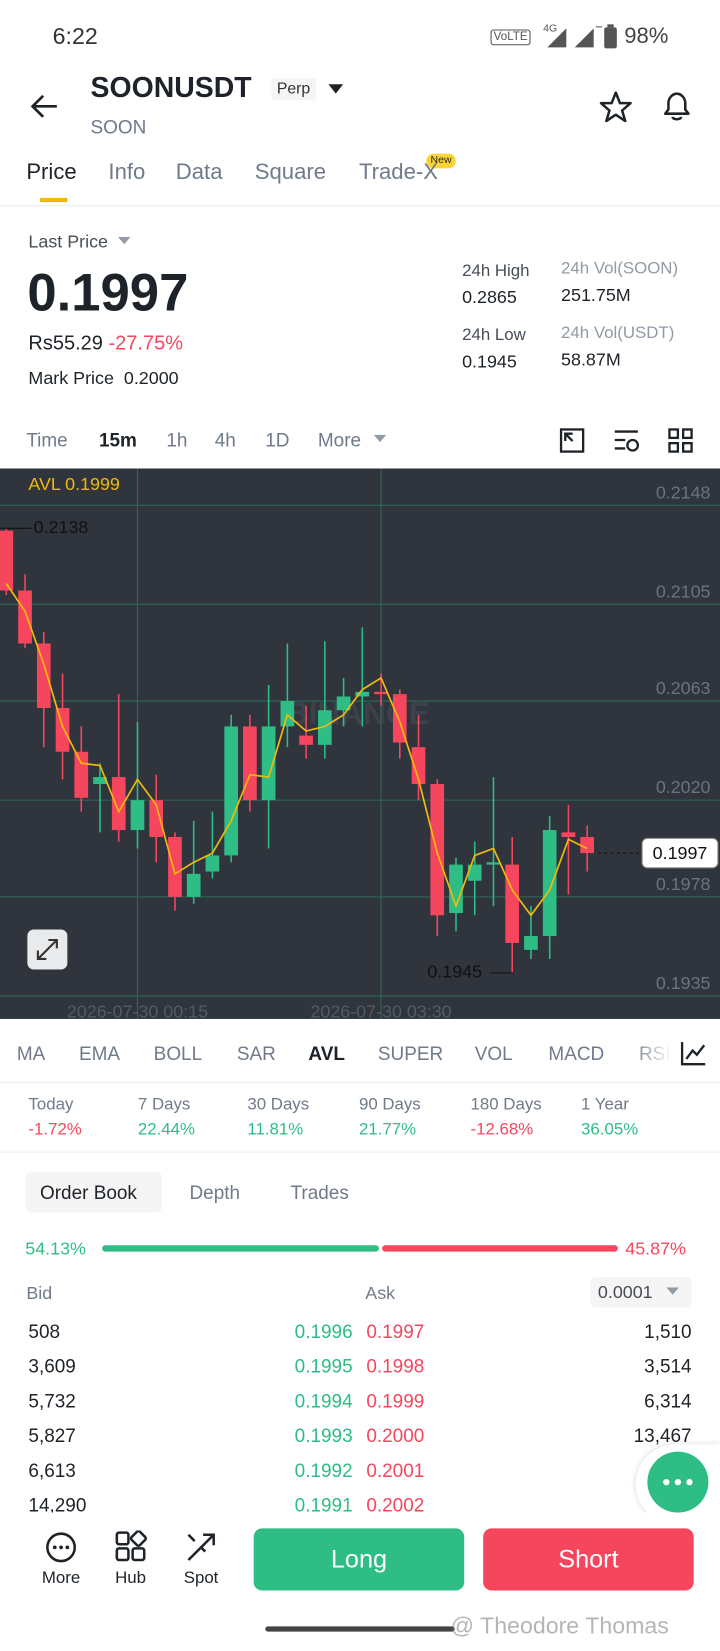 This screenshot has width=720, height=1651. Describe the element at coordinates (683, 787) in the screenshot. I see `y-tick-label: 0.2020` at that location.